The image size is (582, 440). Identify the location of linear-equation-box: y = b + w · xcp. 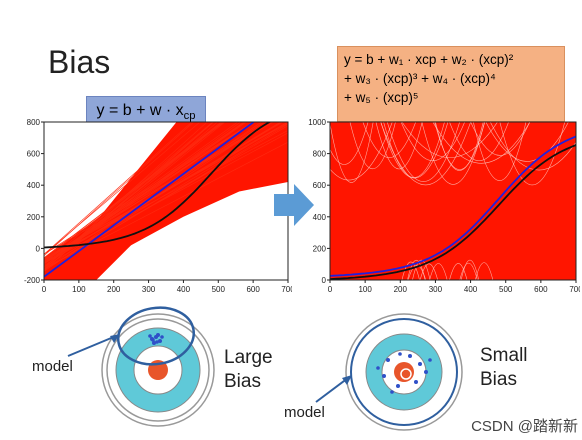
(146, 111).